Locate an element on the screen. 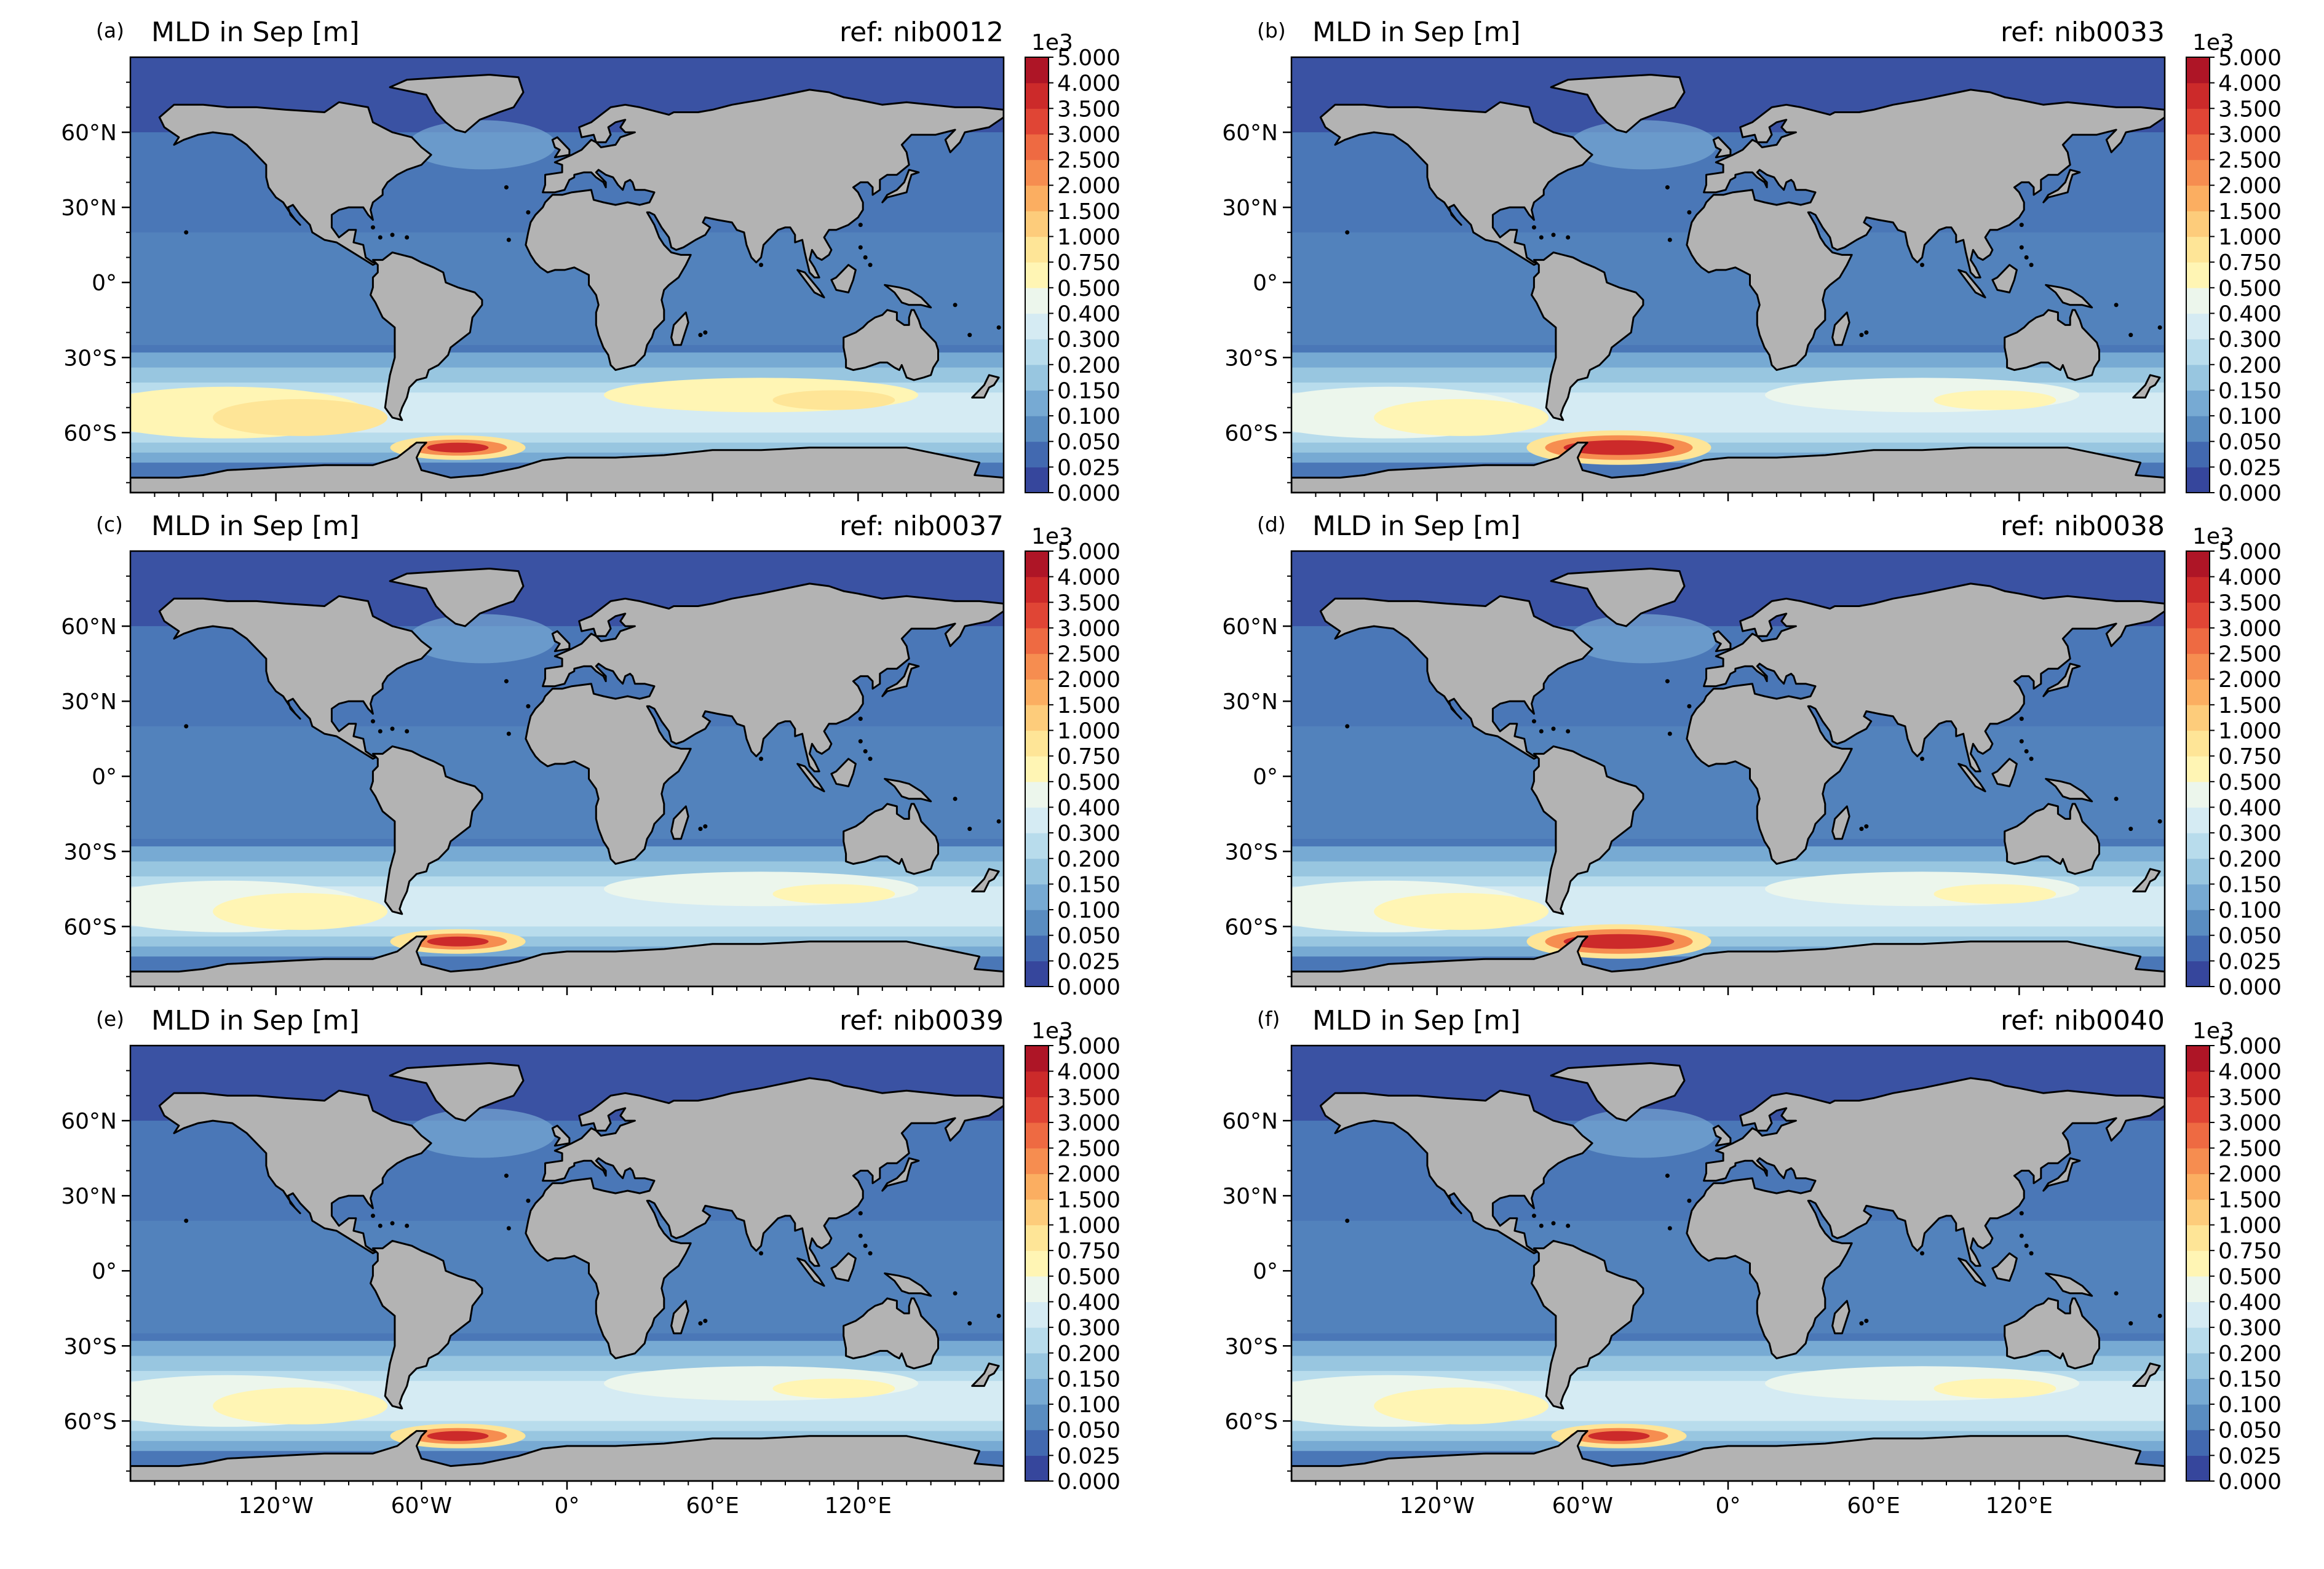  panel-ref: ref: nib0040 is located at coordinates (2083, 1020).